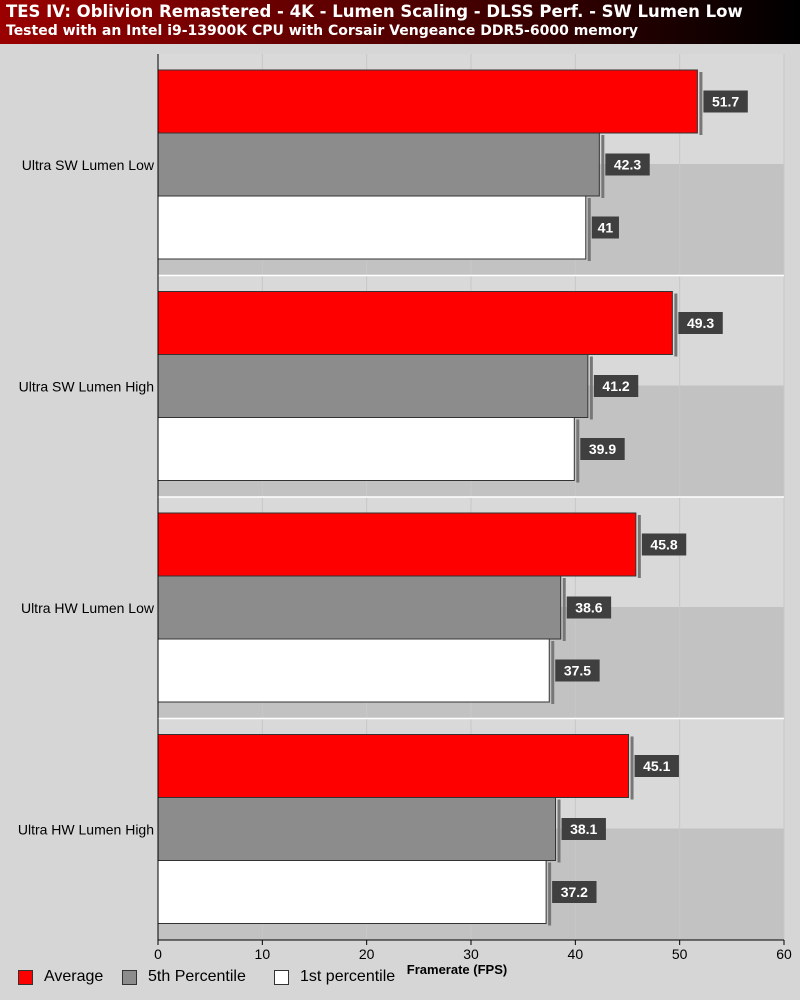  I want to click on x-tick-label: 30, so click(471, 954).